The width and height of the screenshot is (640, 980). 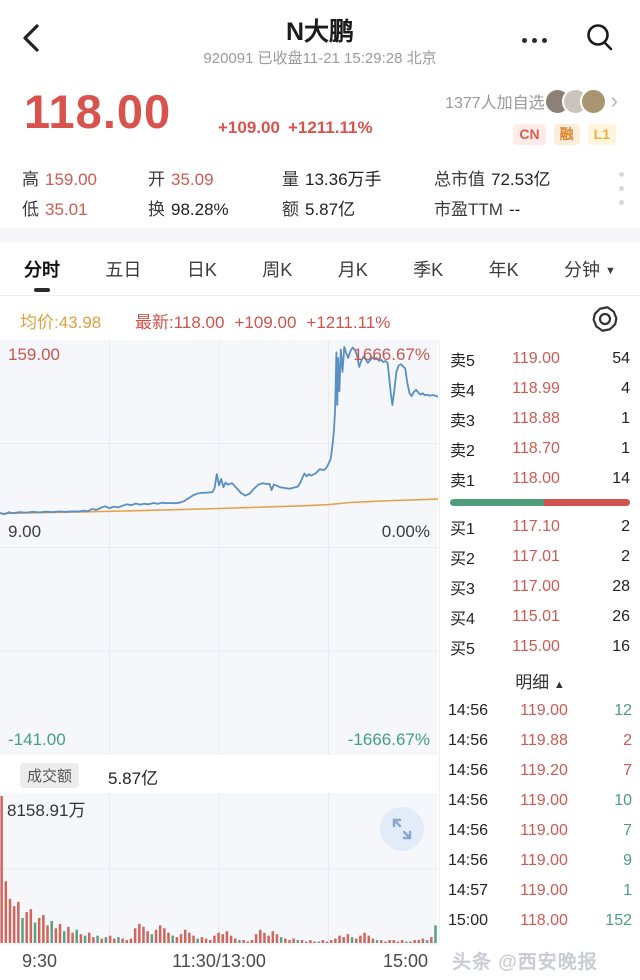 What do you see at coordinates (621, 646) in the screenshot?
I see `order-quantity: 16` at bounding box center [621, 646].